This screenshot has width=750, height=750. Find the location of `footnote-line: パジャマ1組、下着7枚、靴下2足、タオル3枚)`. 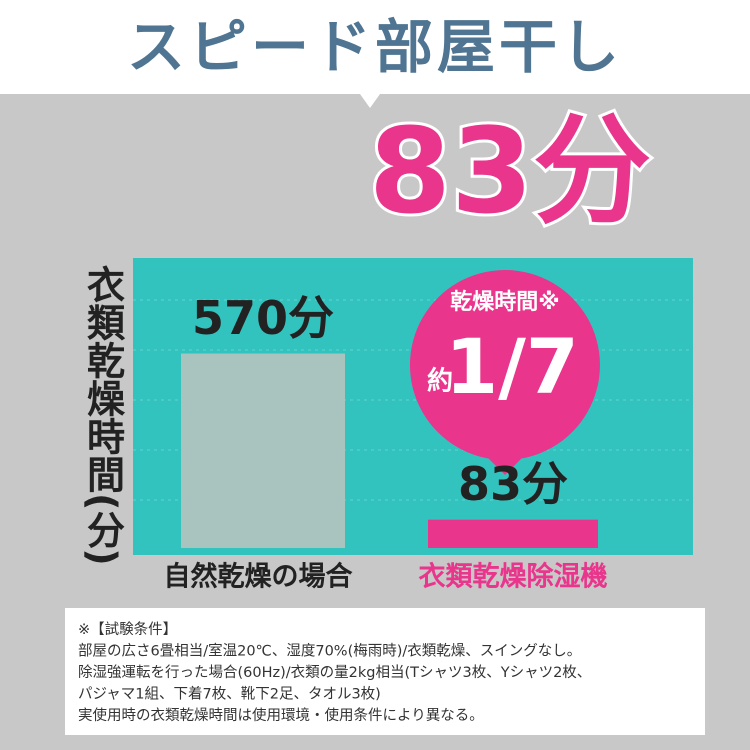

footnote-line: パジャマ1組、下着7枚、靴下2足、タオル3枚) is located at coordinates (229, 694).